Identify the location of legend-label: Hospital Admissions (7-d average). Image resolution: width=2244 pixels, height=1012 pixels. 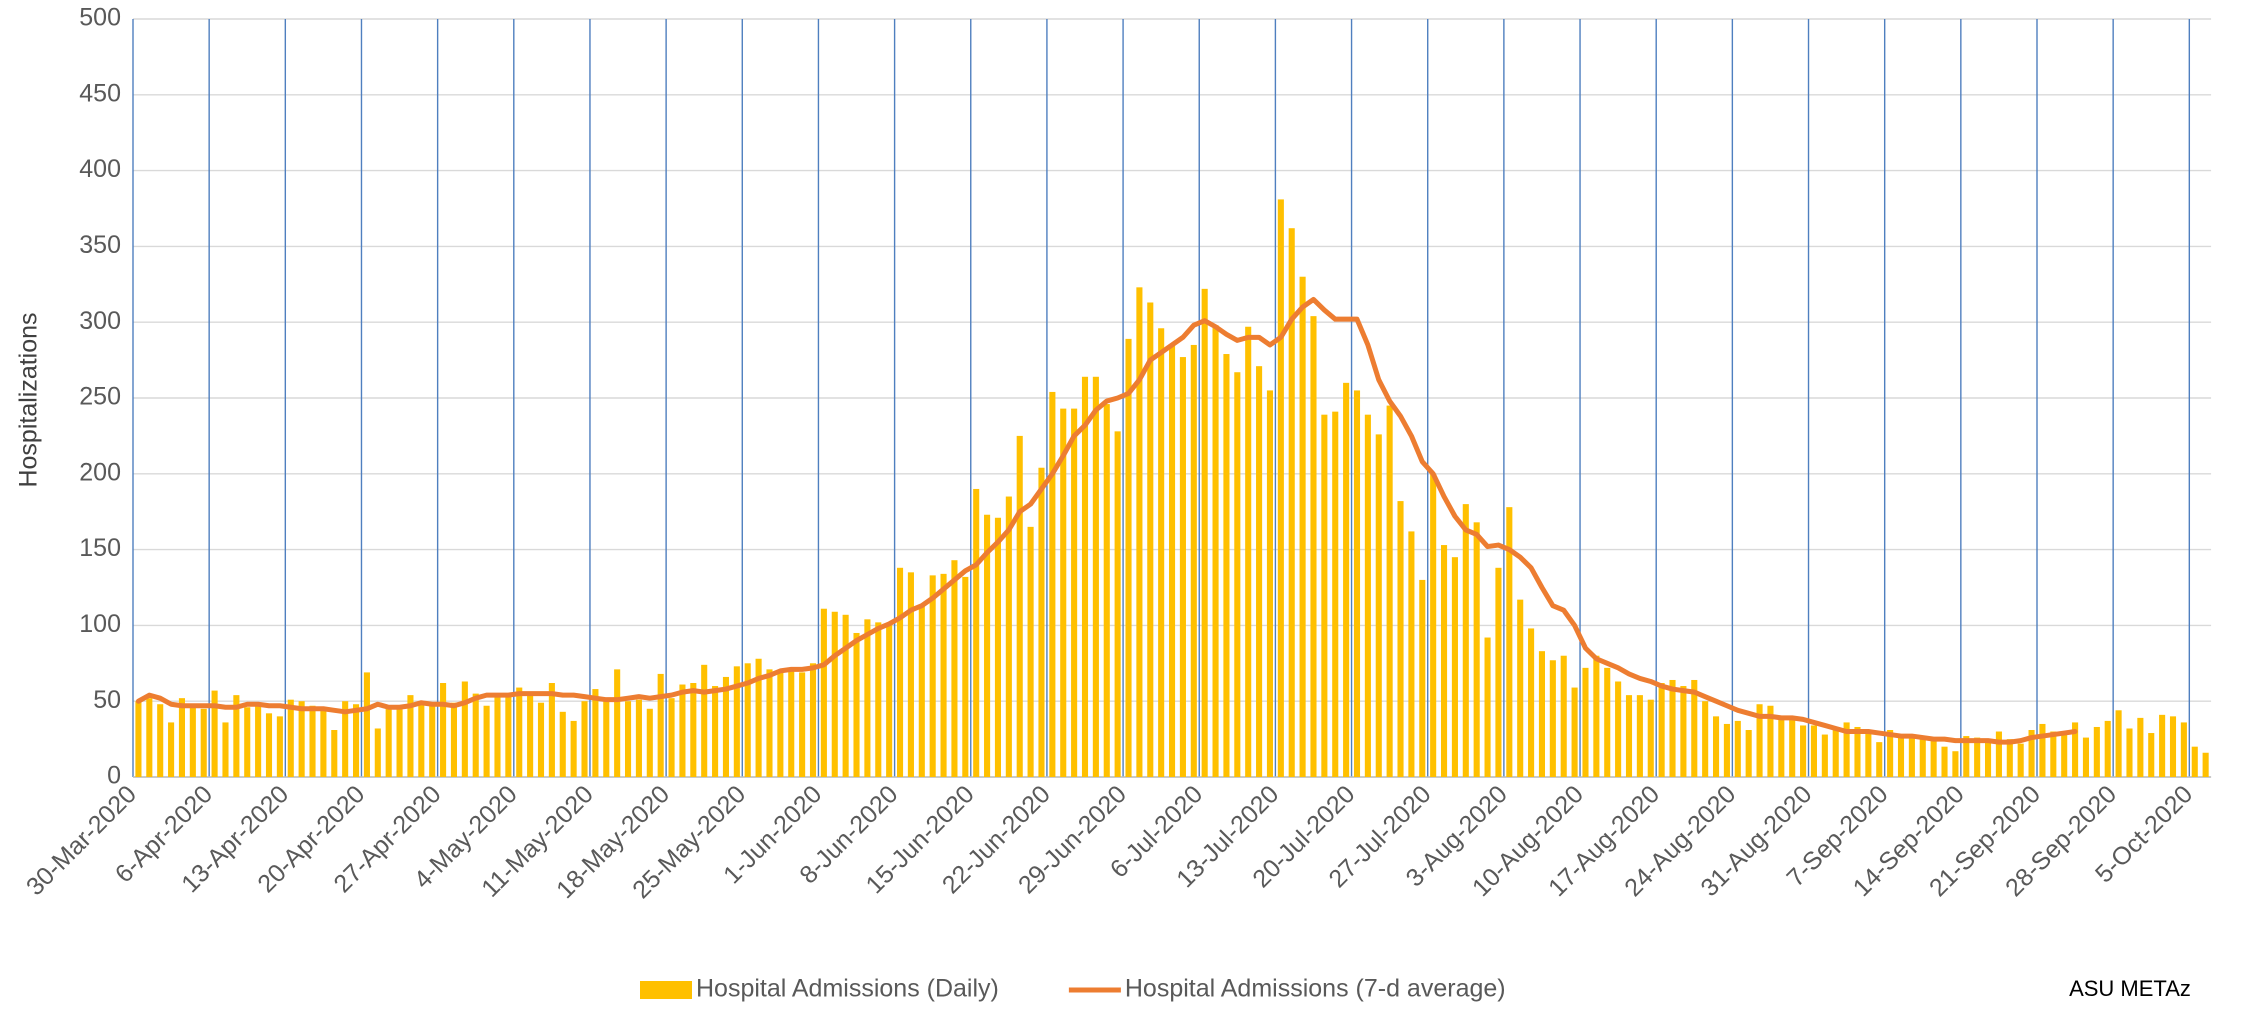
(1315, 989).